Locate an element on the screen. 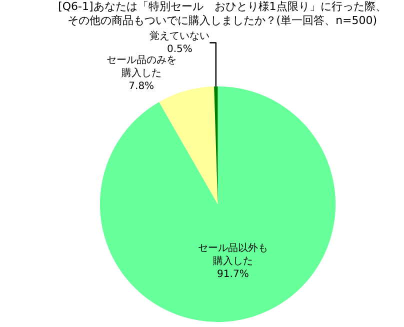 The width and height of the screenshot is (404, 327). data-label: 91.7% is located at coordinates (233, 274).